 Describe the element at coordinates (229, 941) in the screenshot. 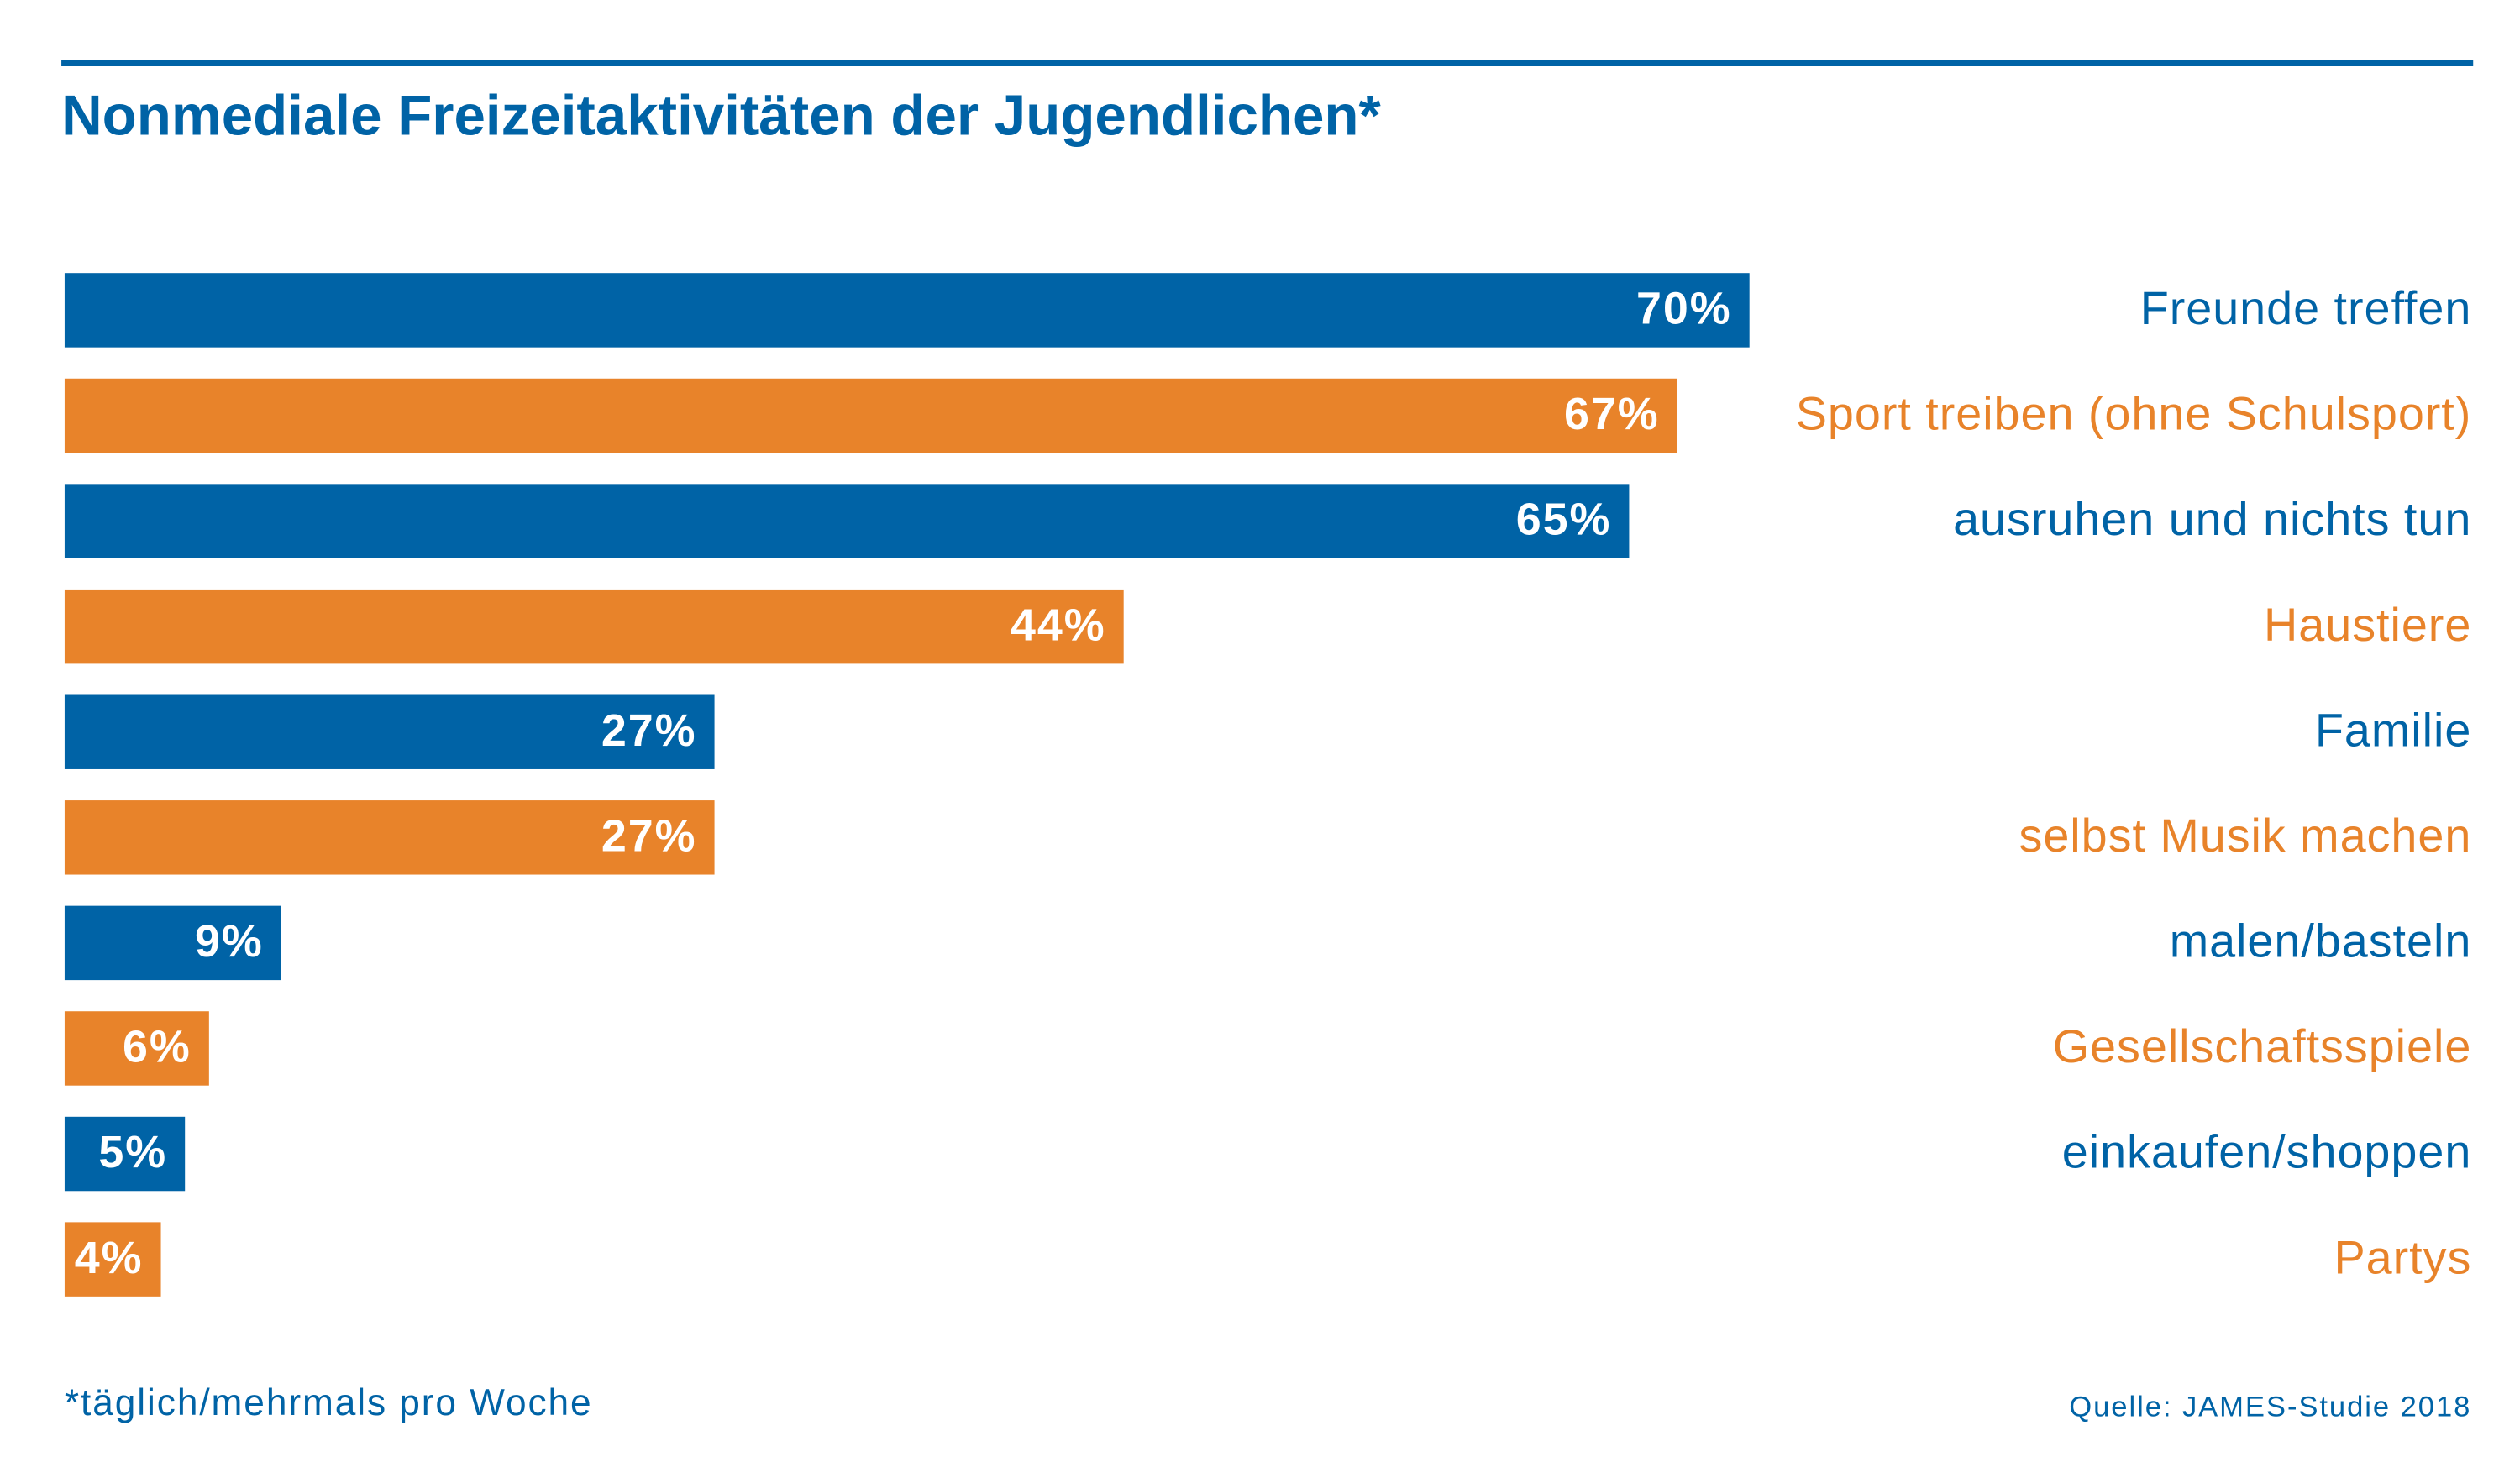

I see `value-label: 9%` at that location.